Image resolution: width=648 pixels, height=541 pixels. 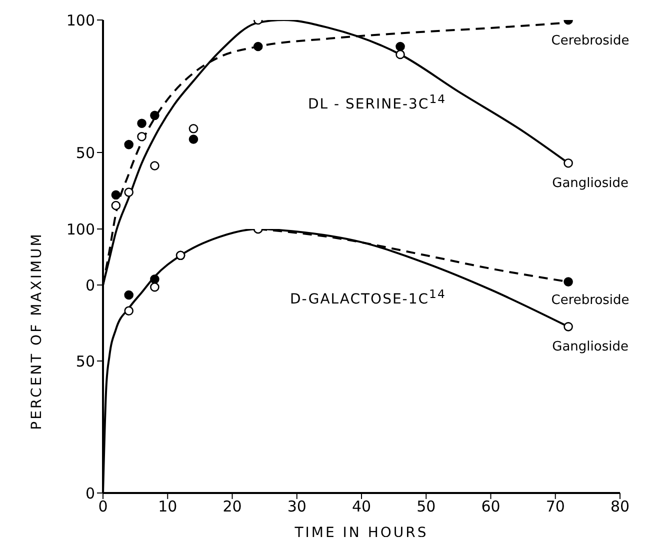 I want to click on x-tick-label: 70, so click(x=555, y=507).